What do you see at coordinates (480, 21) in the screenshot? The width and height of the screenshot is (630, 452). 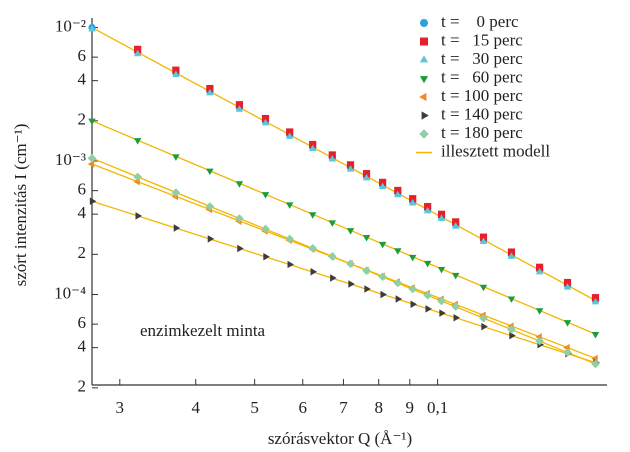 I see `legend-label: t = 0 perc` at bounding box center [480, 21].